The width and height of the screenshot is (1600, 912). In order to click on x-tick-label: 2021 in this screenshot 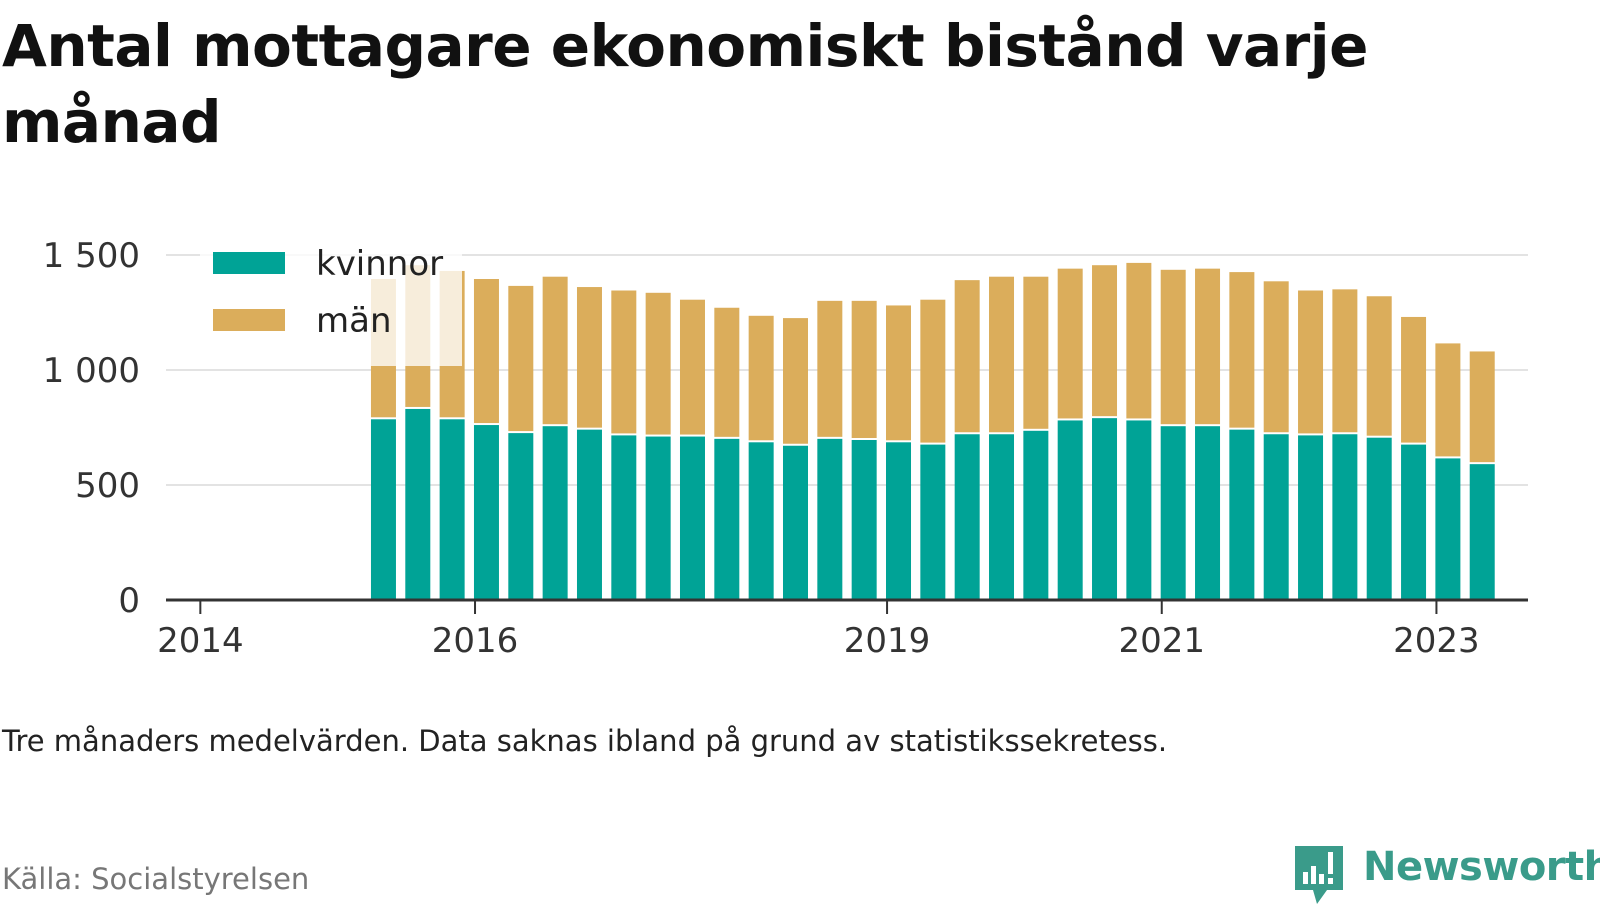, I will do `click(1161, 641)`.